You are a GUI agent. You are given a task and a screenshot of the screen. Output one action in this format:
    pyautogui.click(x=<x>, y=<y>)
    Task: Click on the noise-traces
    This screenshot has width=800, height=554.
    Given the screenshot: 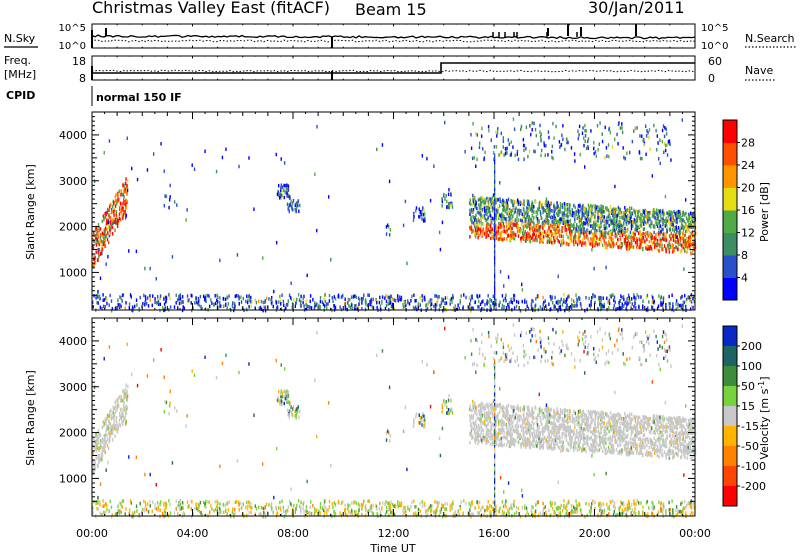 What is the action you would take?
    pyautogui.click(x=393, y=36)
    